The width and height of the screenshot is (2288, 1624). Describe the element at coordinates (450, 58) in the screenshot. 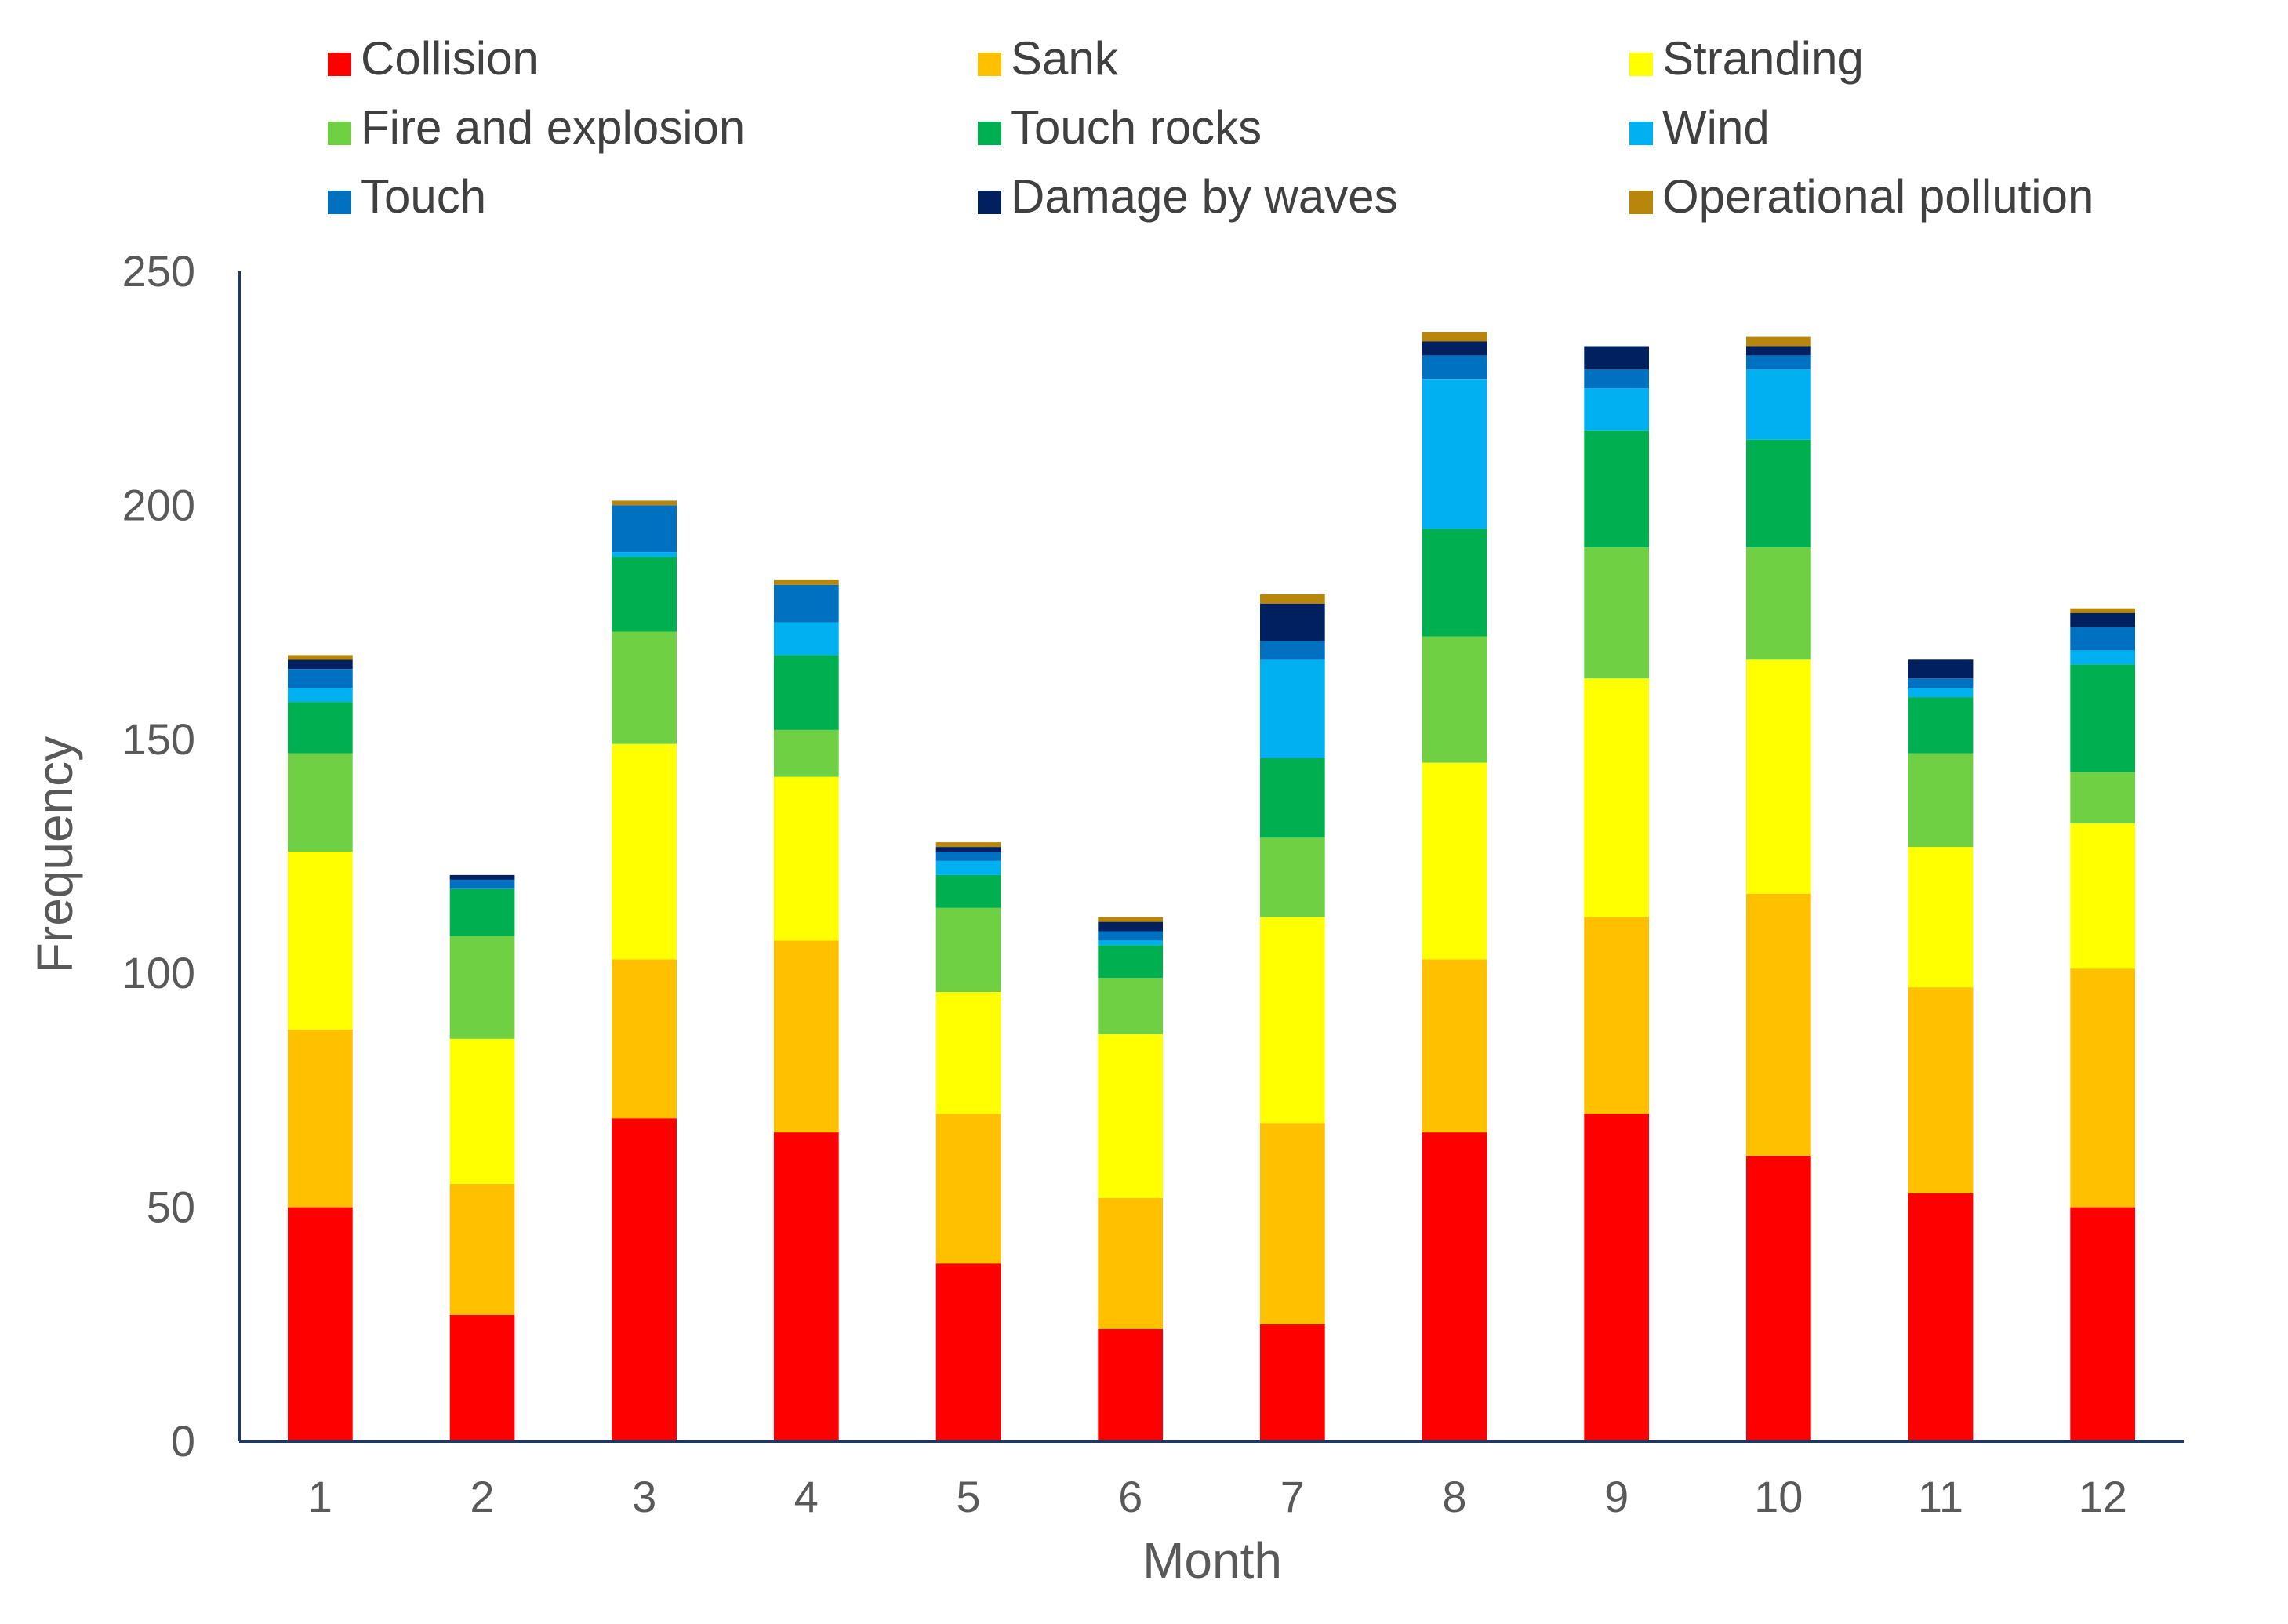

I see `legend-label: Collision` at that location.